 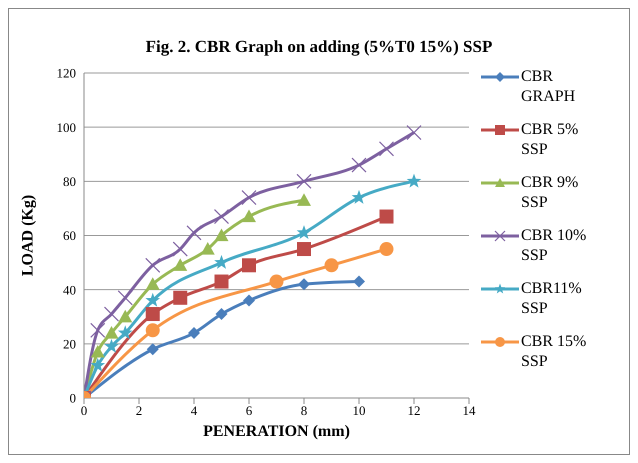 I want to click on x-tick-label: 6, so click(x=249, y=410).